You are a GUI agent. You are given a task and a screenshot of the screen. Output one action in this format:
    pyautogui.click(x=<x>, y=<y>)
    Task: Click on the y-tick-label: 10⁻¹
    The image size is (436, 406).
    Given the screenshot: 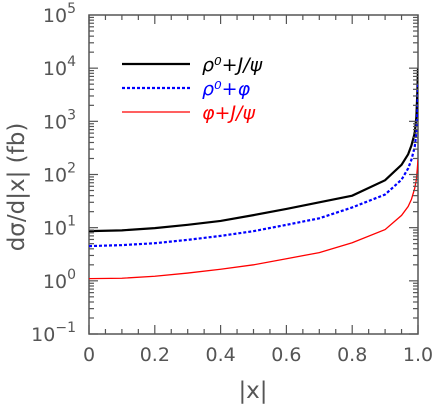 What is the action you would take?
    pyautogui.click(x=53, y=333)
    